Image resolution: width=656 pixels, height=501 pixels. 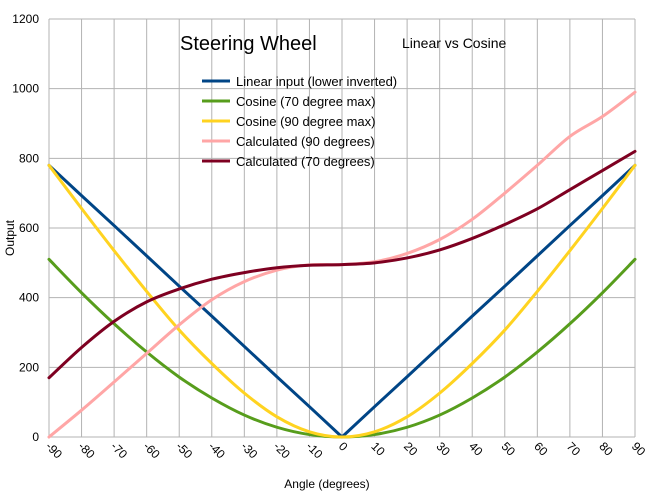 What do you see at coordinates (152, 450) in the screenshot?
I see `x-tick-label: -60` at bounding box center [152, 450].